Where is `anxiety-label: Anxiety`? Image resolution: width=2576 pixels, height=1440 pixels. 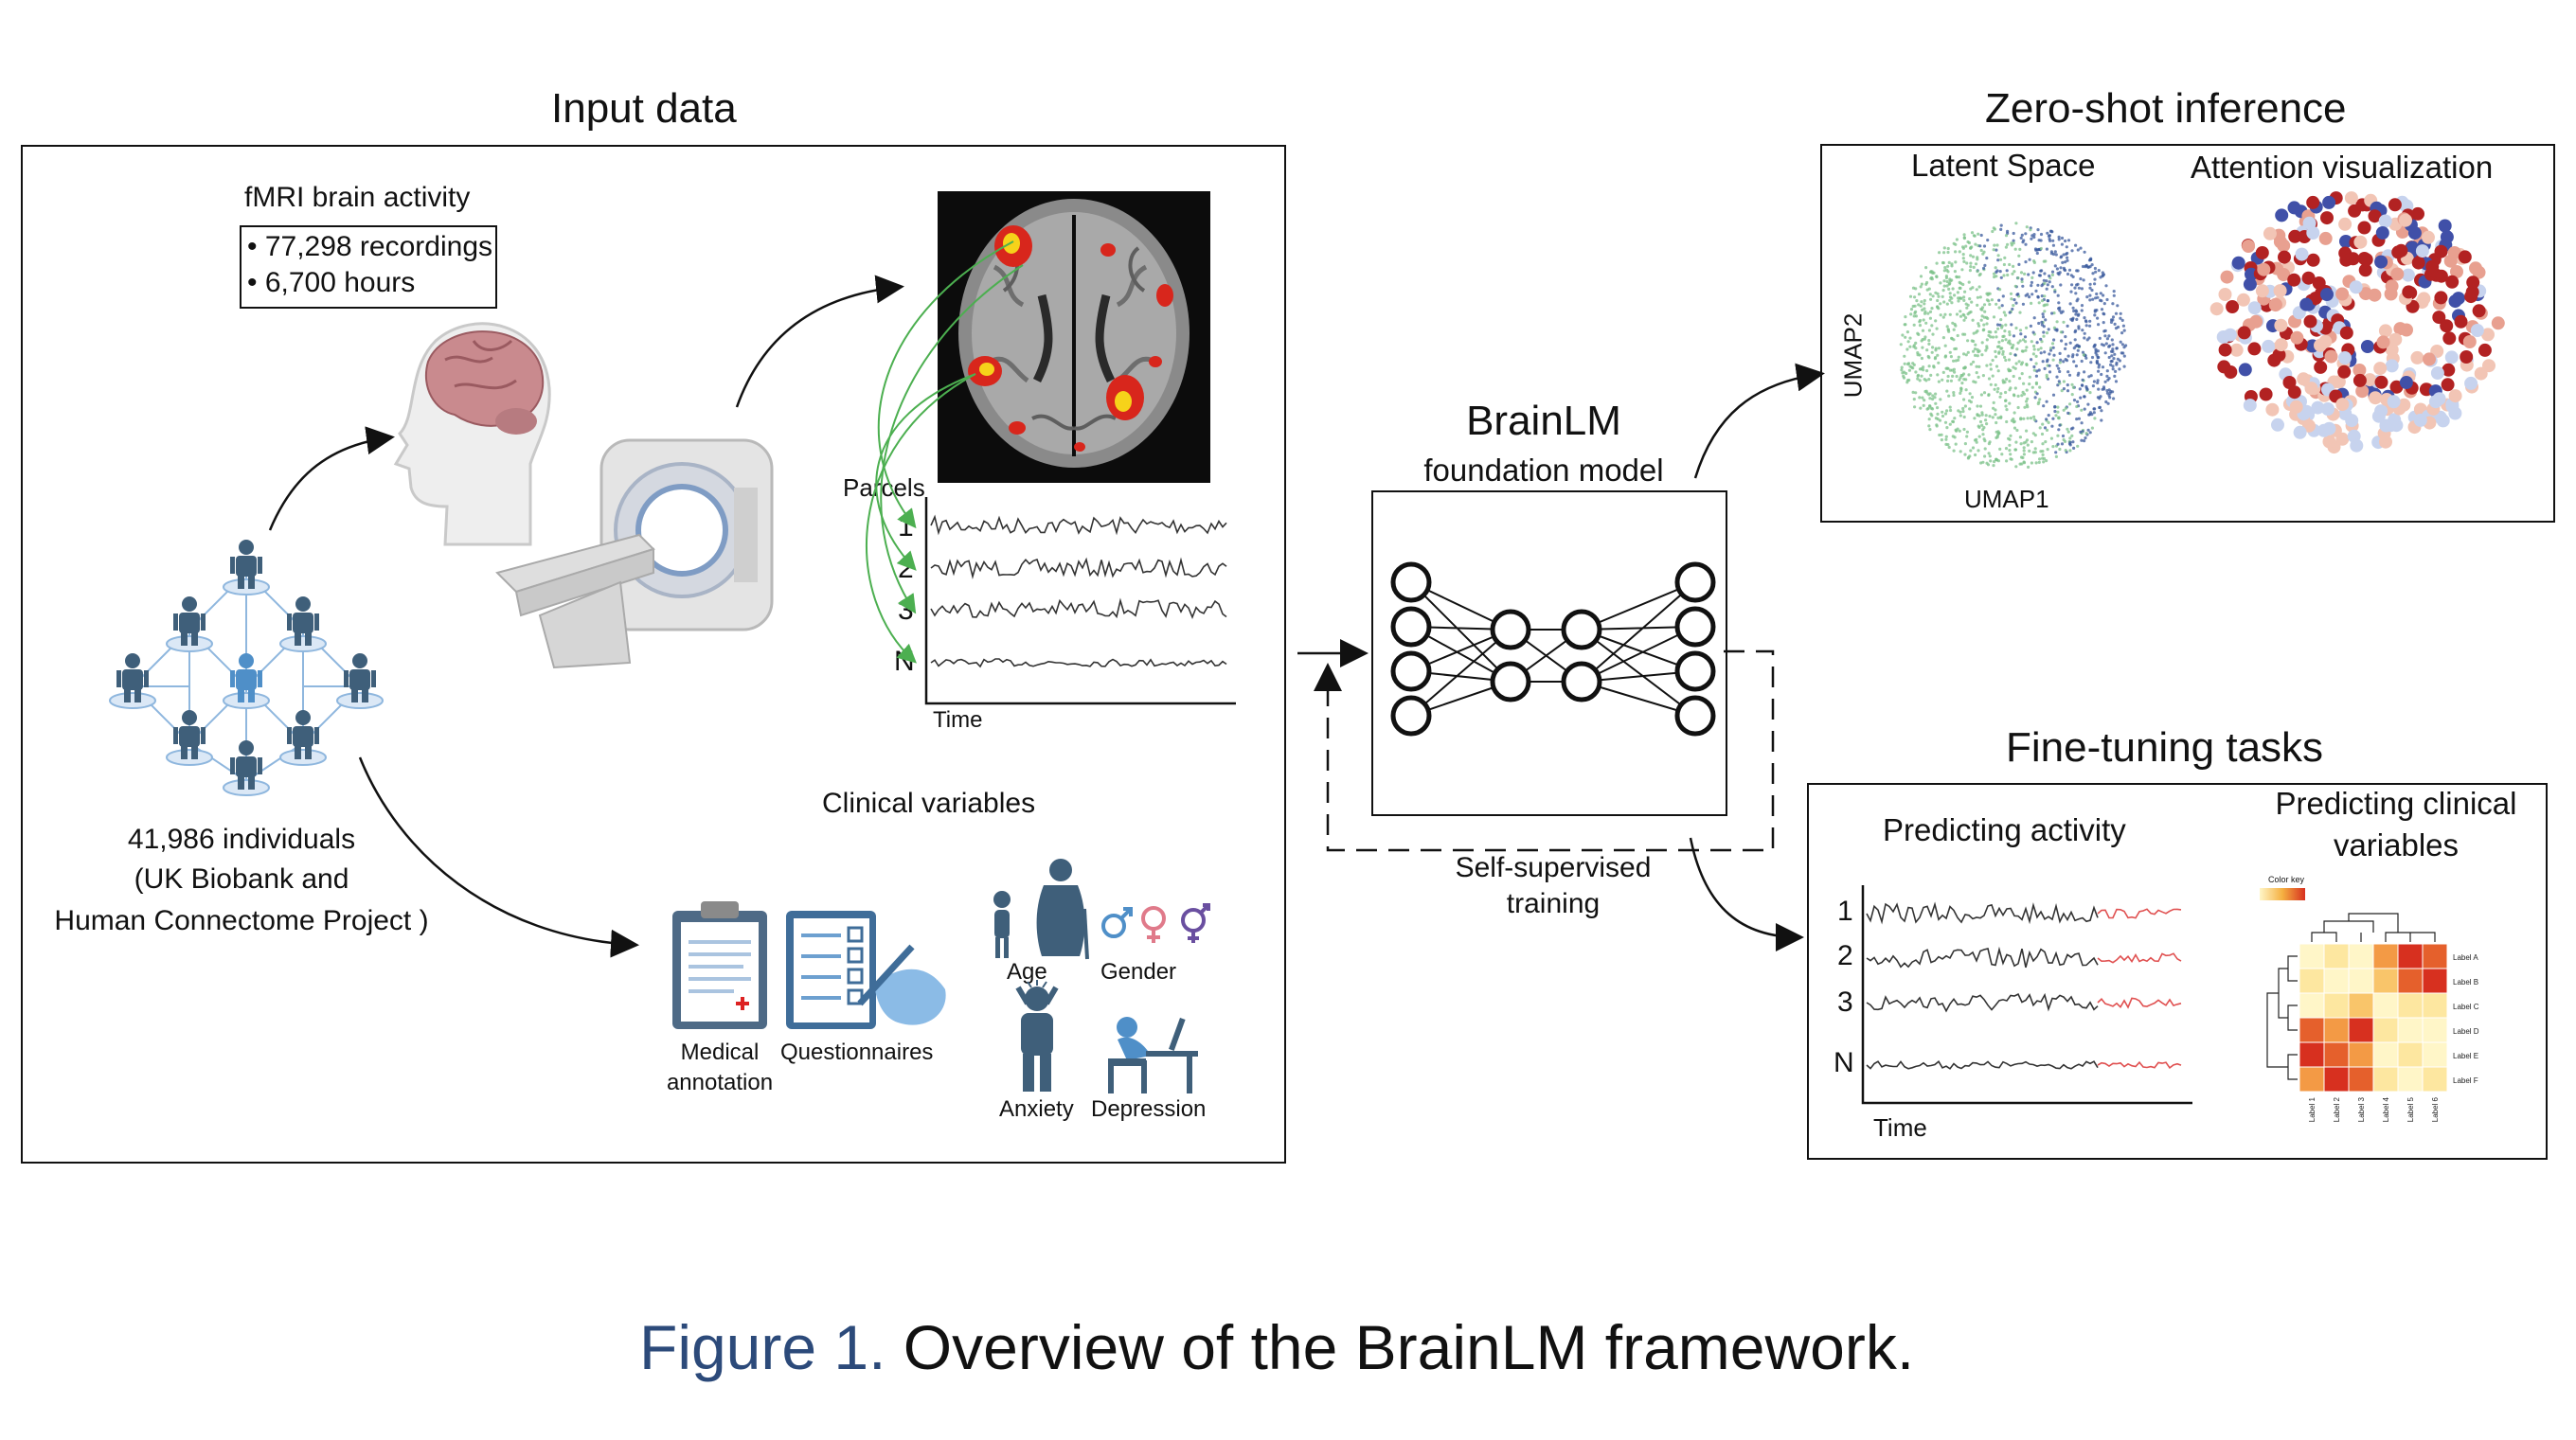
anxiety-label: Anxiety is located at coordinates (1036, 1109).